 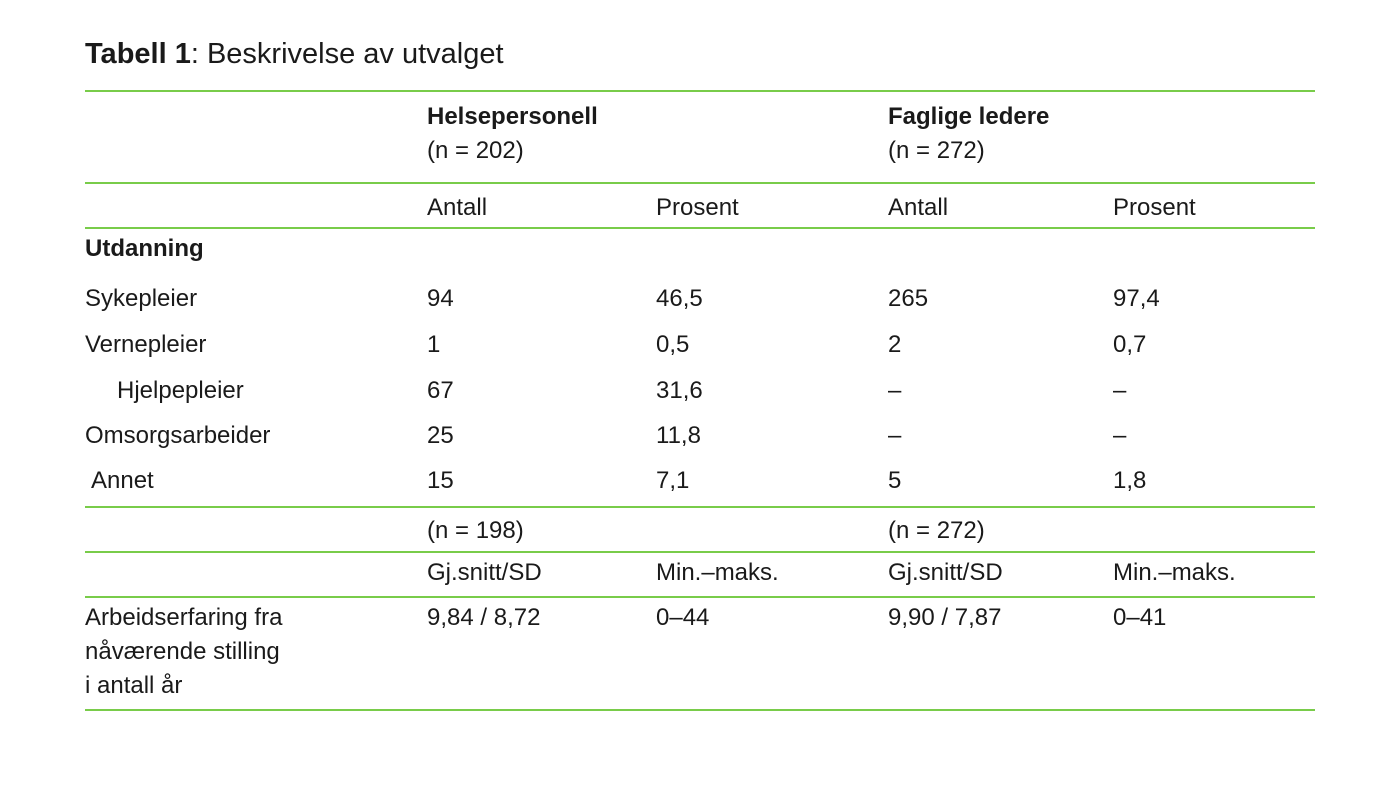 What do you see at coordinates (440, 435) in the screenshot?
I see `row-value: 25` at bounding box center [440, 435].